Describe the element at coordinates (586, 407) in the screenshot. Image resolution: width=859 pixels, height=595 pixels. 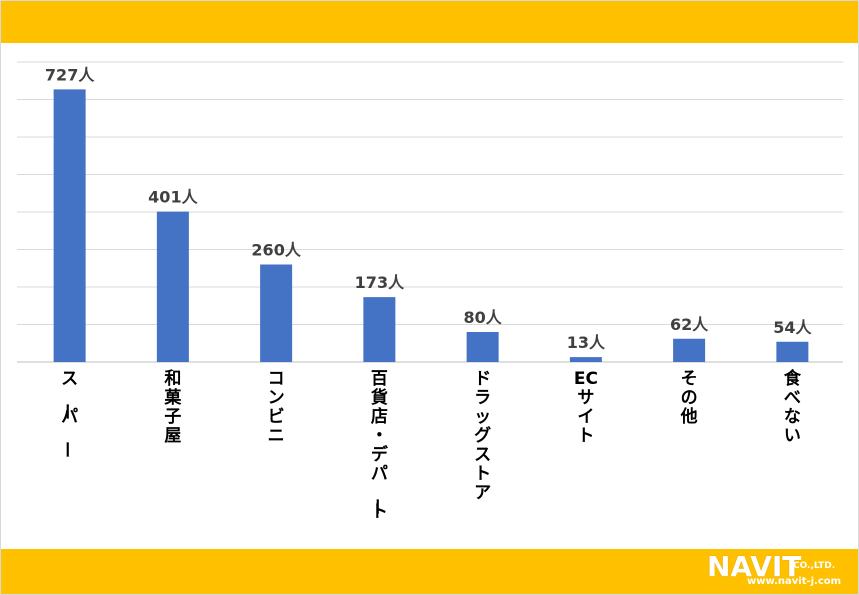
I see `category-label: EC サイト` at that location.